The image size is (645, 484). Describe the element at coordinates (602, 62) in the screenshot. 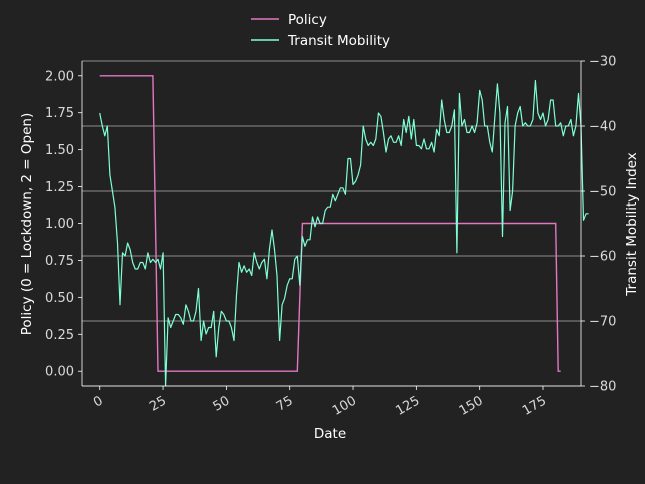

I see `y-right-tick-label: −30` at that location.